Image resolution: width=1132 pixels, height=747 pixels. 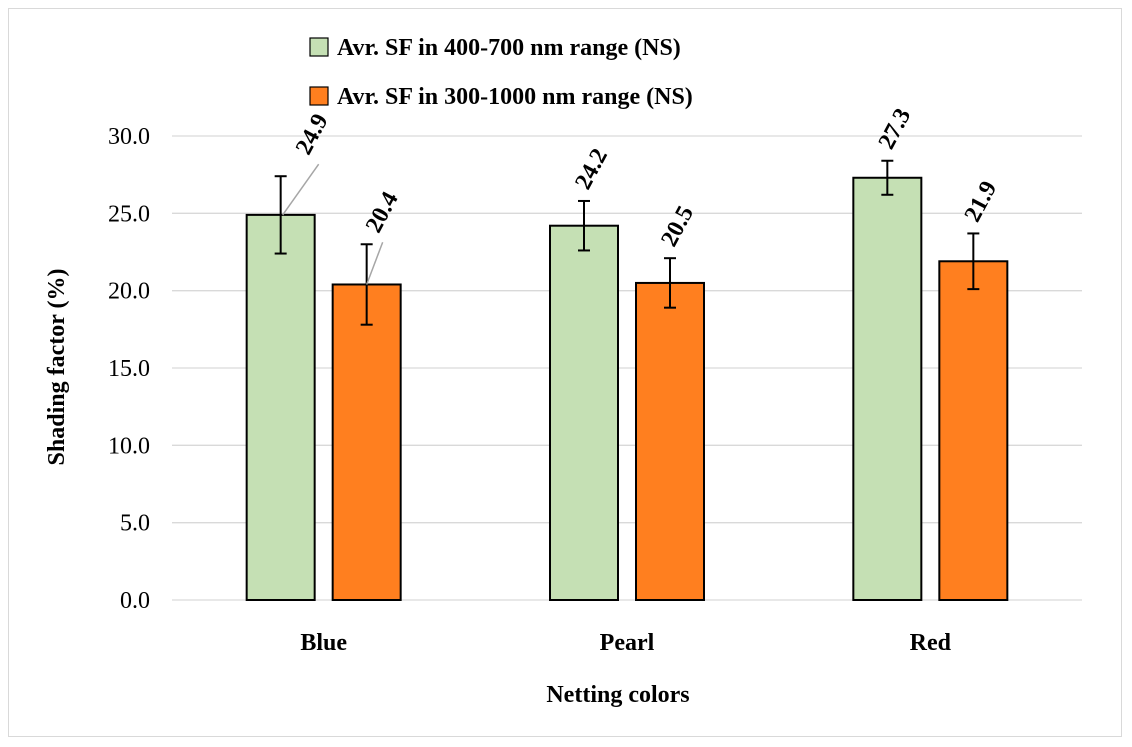 What do you see at coordinates (135, 524) in the screenshot?
I see `y-tick-label: 5.0` at bounding box center [135, 524].